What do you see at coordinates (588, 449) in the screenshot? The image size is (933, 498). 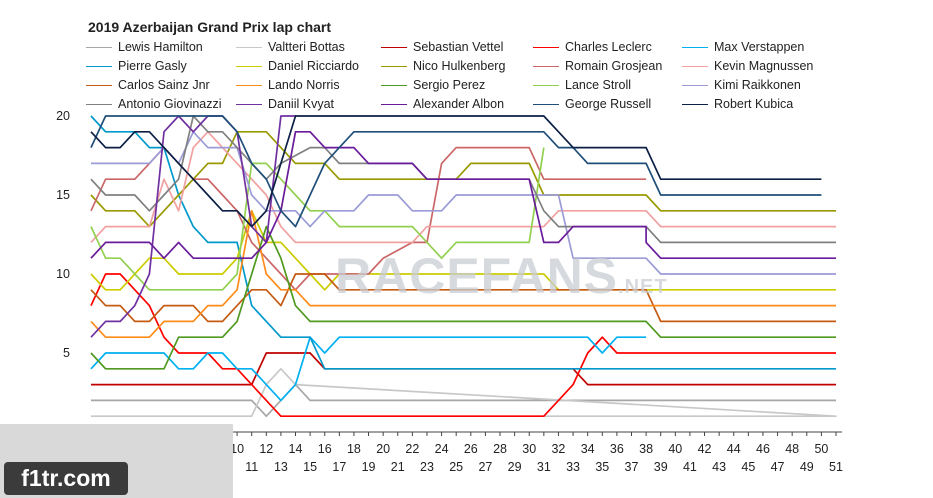 I see `x-tick-label: 34` at bounding box center [588, 449].